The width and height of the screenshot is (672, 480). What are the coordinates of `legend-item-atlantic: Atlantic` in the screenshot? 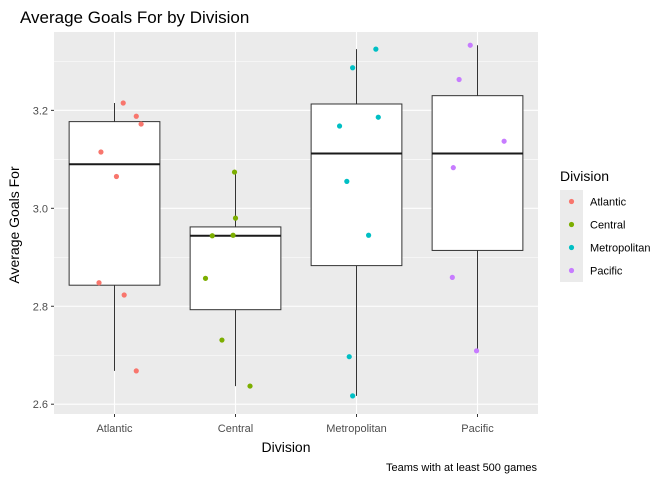 It's located at (593, 201).